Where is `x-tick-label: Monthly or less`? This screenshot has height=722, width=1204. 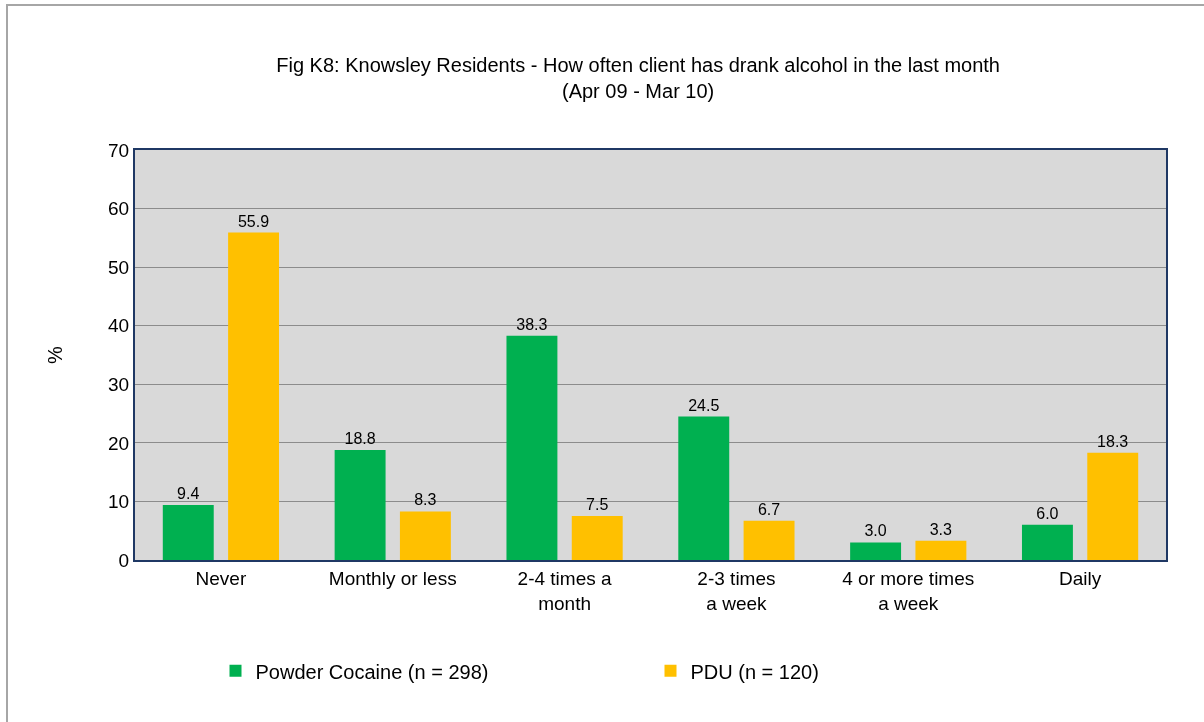 x-tick-label: Monthly or less is located at coordinates (392, 578).